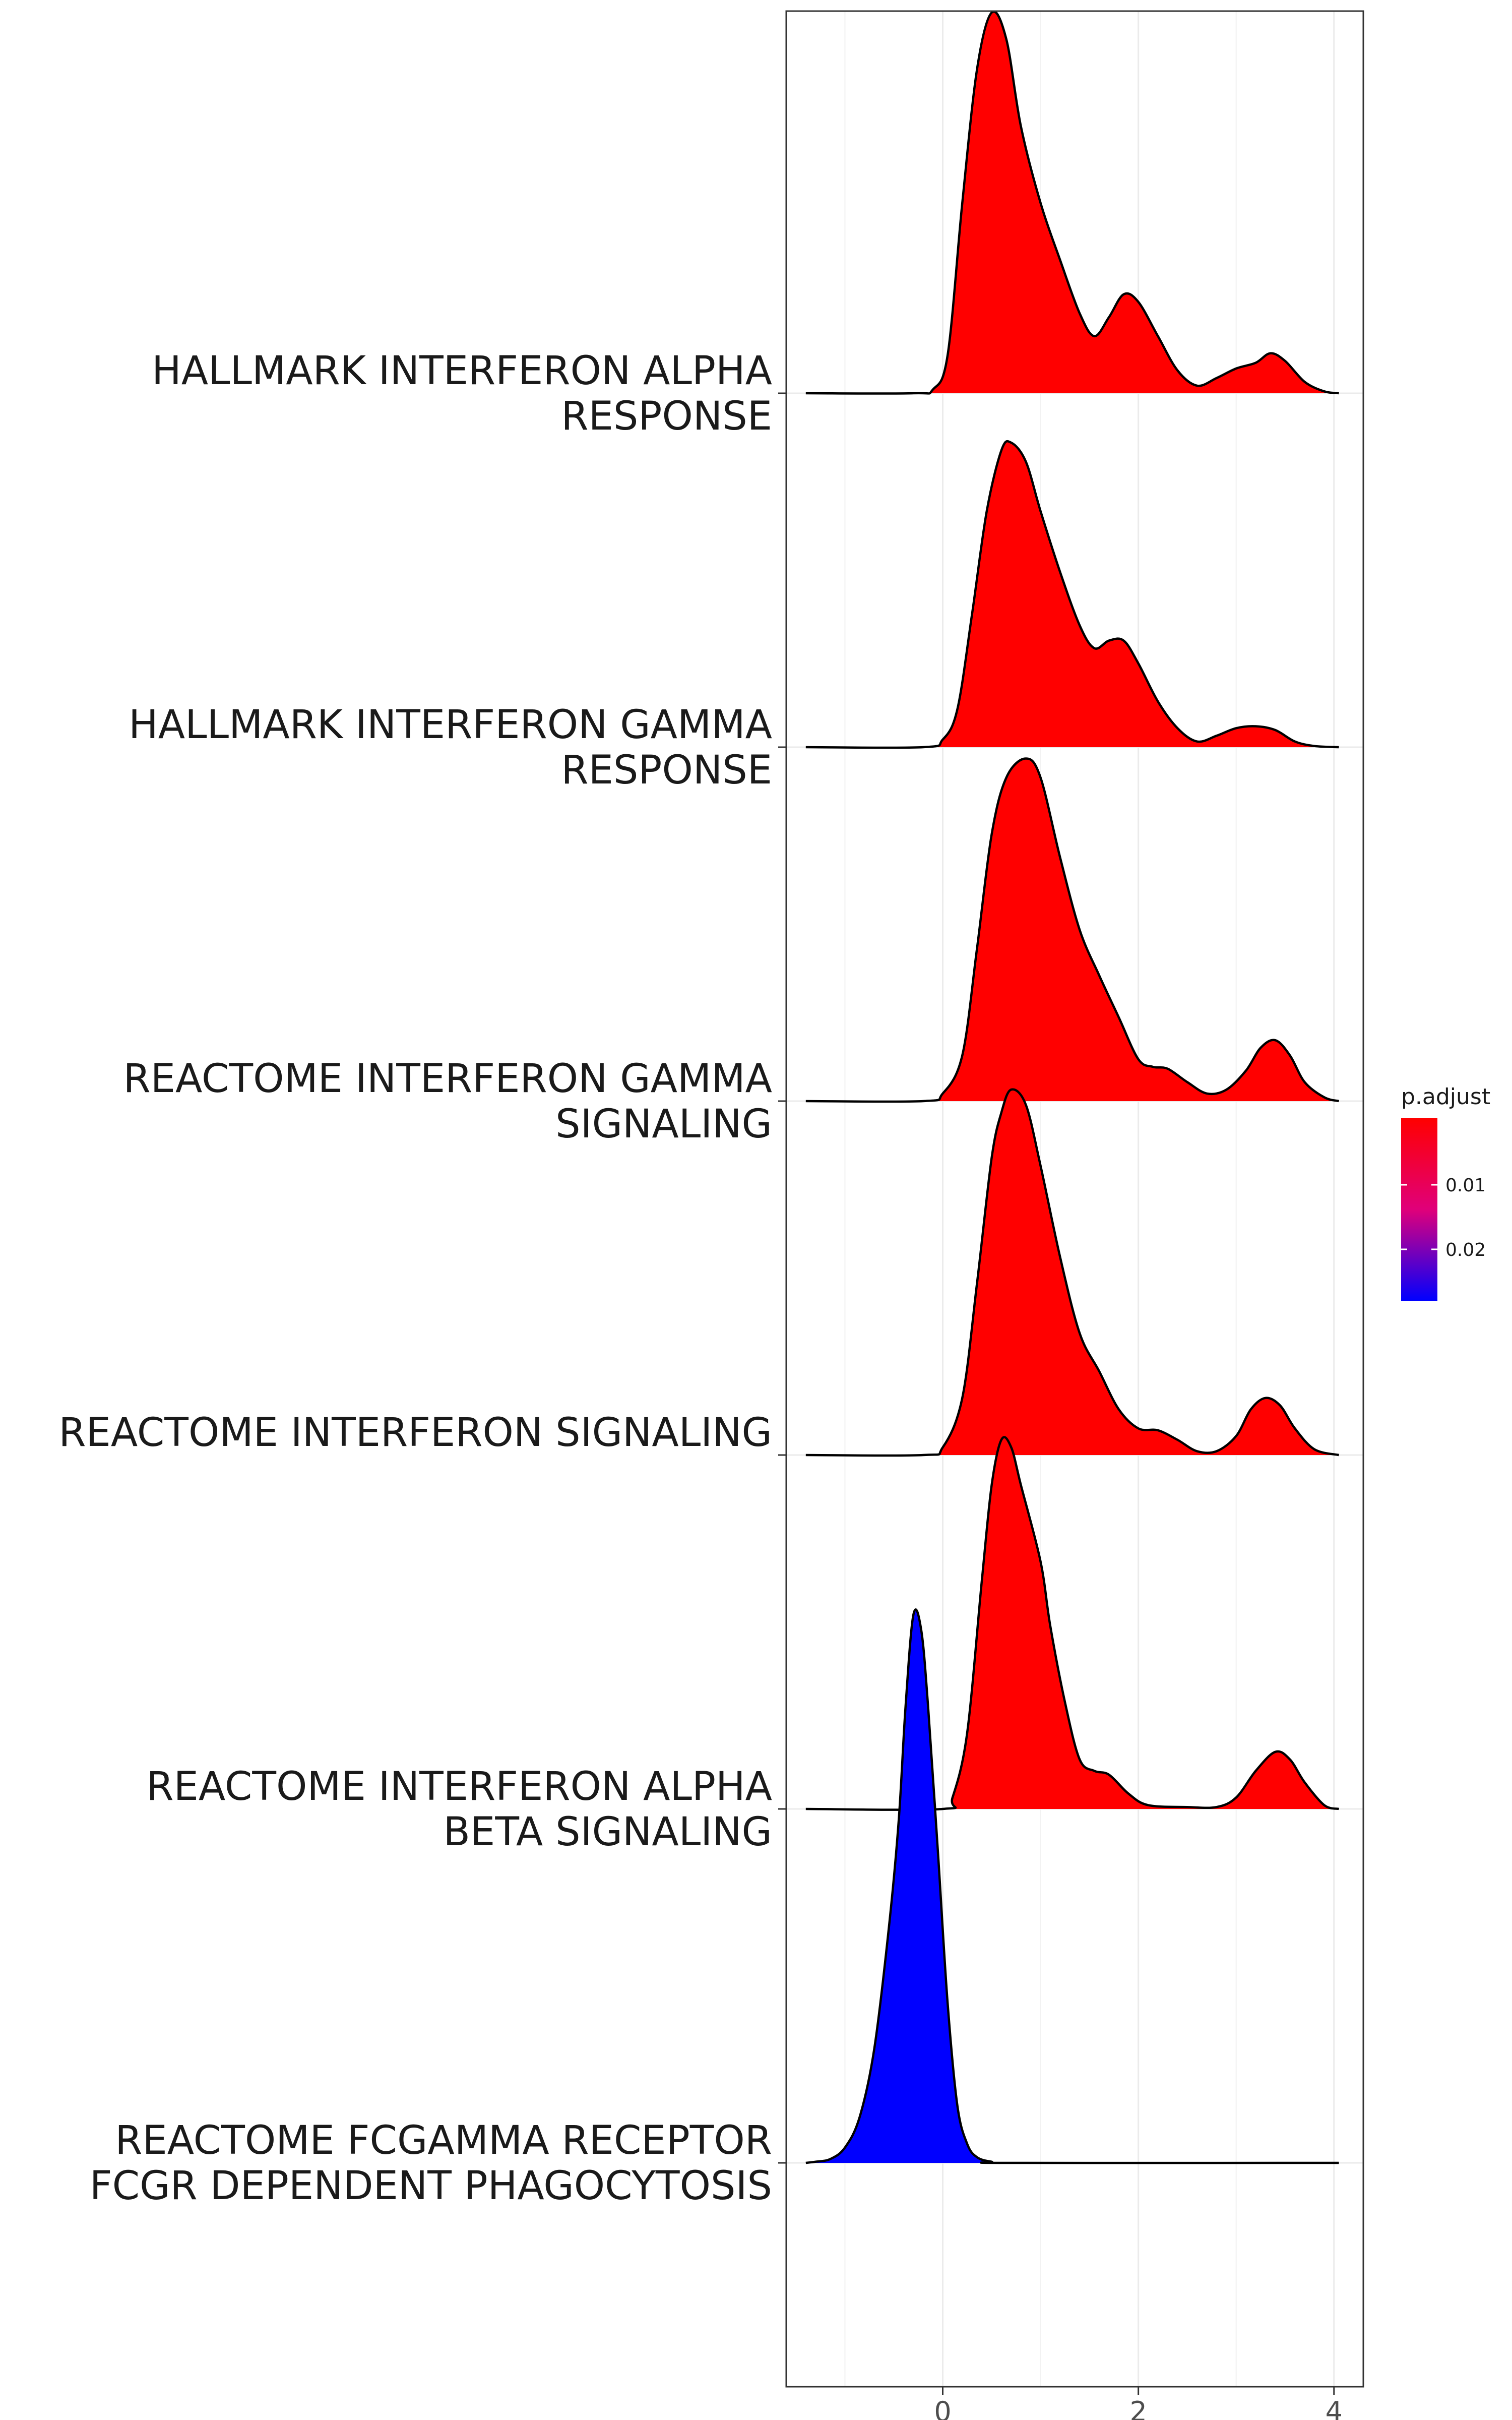 This screenshot has height=2420, width=1512. Describe the element at coordinates (443, 2140) in the screenshot. I see `y-axis-label: REACTOME FCGAMMA RECEPTOR` at that location.